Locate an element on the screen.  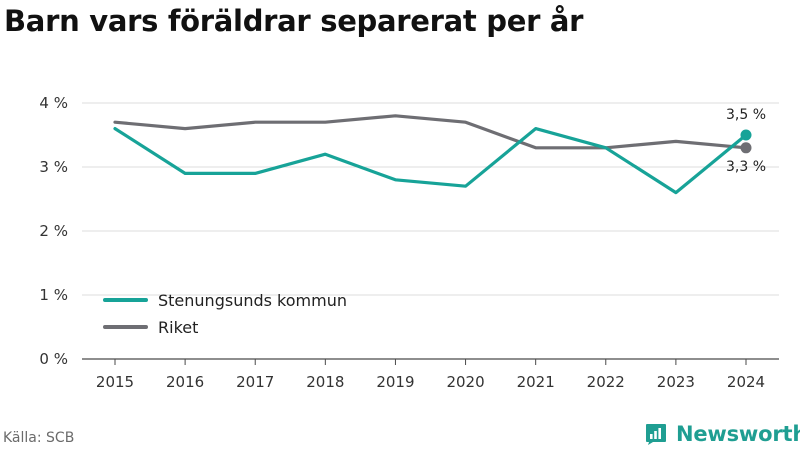
y-axis-ticks: 0 % 1 % 2 % 3 % 4 % is located at coordinates (53, 231).